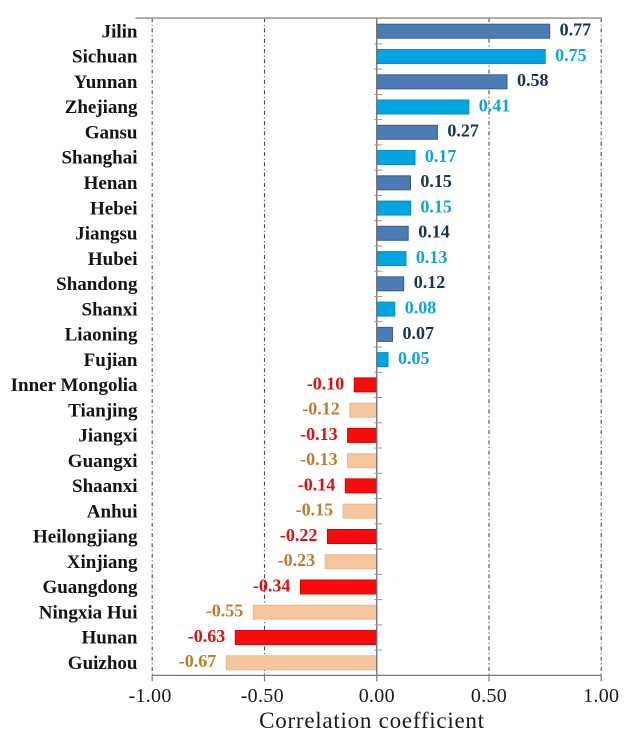  I want to click on svg-text: Correlation coefficient, so click(372, 720).